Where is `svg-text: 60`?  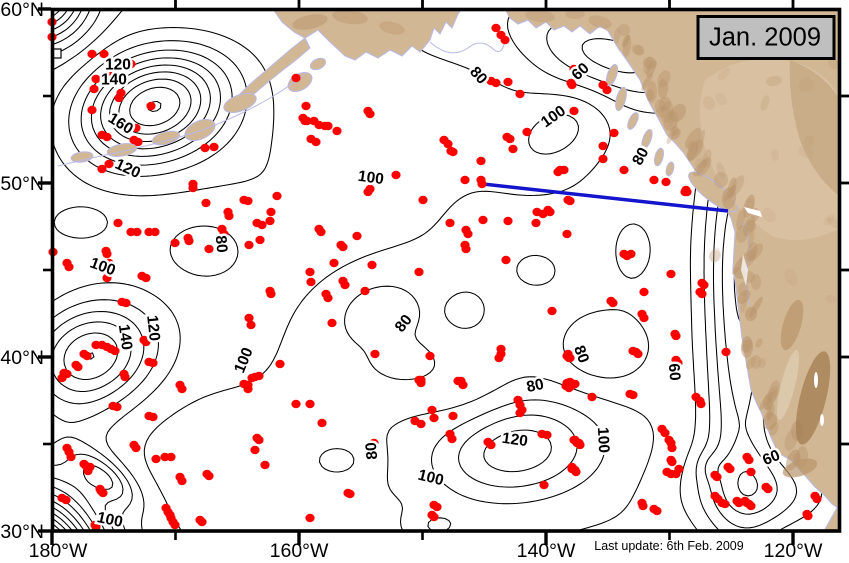
svg-text: 60 is located at coordinates (674, 372).